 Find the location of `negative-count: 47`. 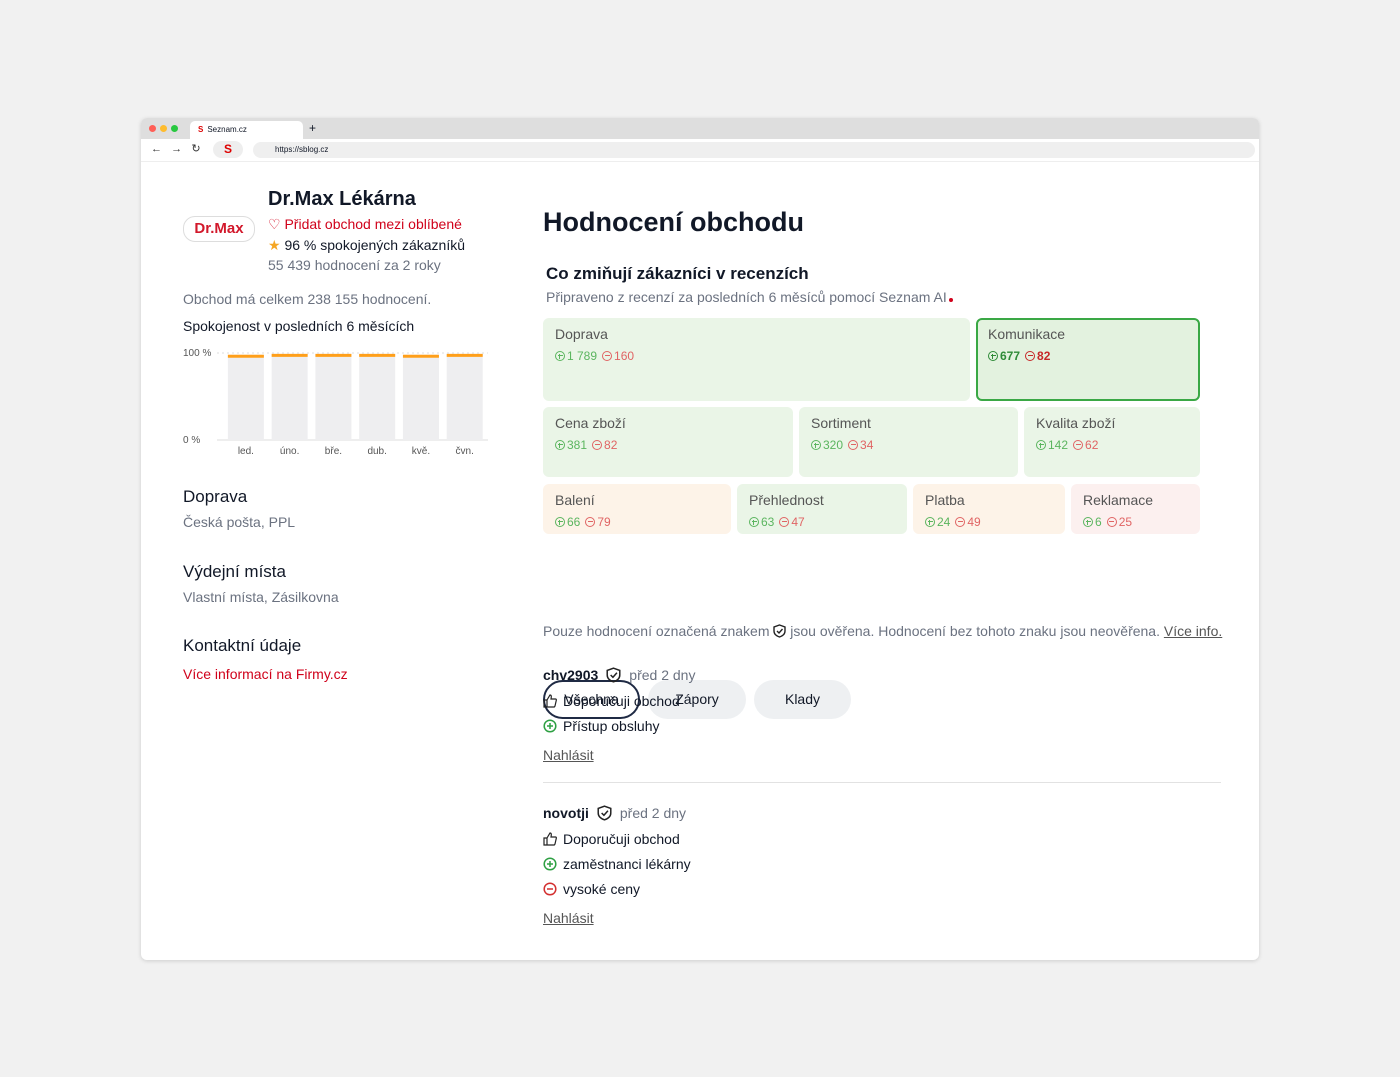

negative-count: 47 is located at coordinates (792, 522).